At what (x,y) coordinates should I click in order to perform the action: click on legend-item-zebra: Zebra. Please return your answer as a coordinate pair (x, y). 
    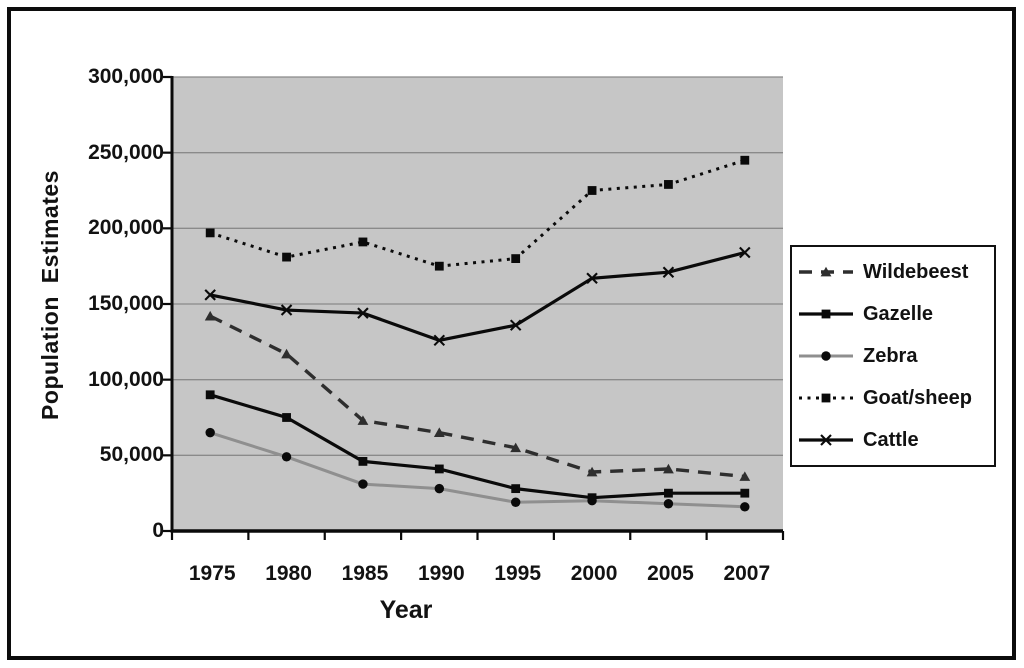
    Looking at the image, I should click on (893, 356).